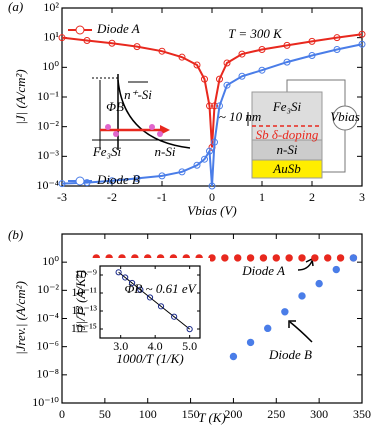 The width and height of the screenshot is (376, 427). I want to click on x-tick-label: 200, so click(233, 414).